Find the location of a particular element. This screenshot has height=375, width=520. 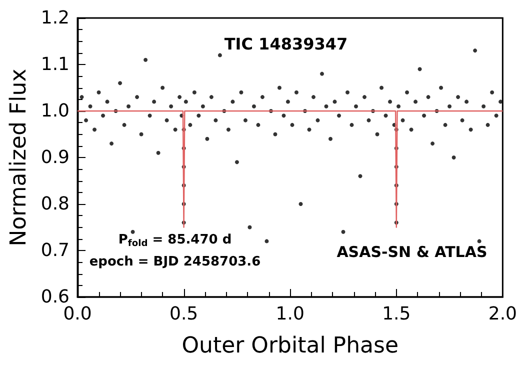

y-axis-title: Normalized Flux is located at coordinates (19, 157).